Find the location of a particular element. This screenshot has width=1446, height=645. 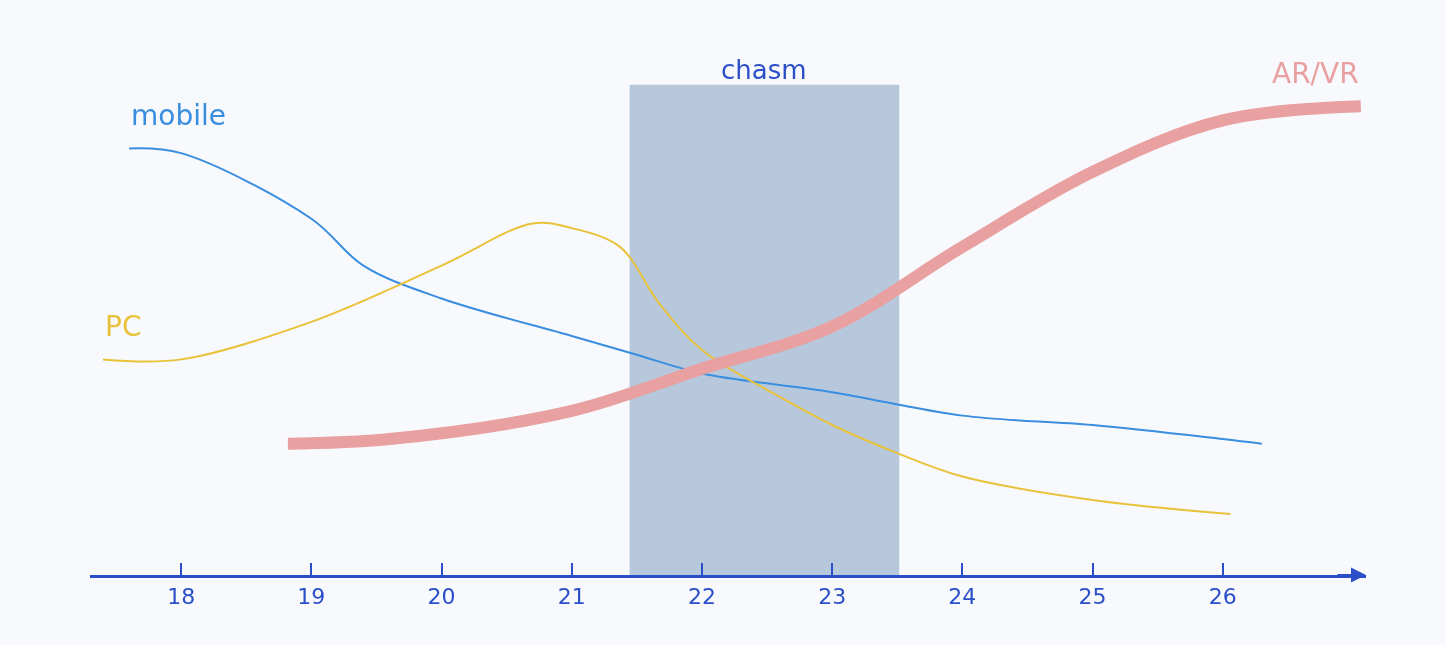

x-tick-label: 22 is located at coordinates (701, 597).